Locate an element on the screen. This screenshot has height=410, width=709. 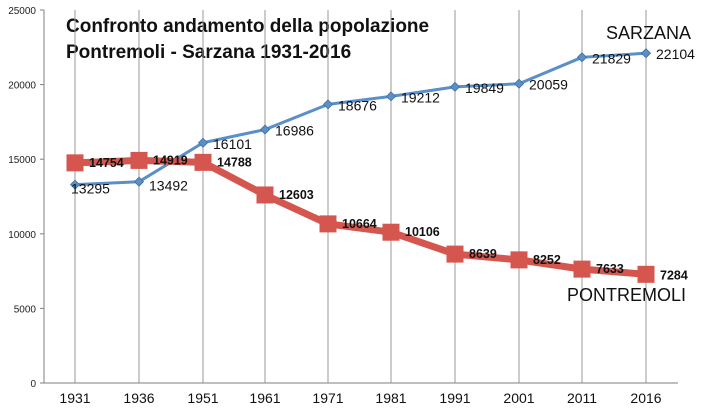
point-sarzana-2011 is located at coordinates (582, 57).